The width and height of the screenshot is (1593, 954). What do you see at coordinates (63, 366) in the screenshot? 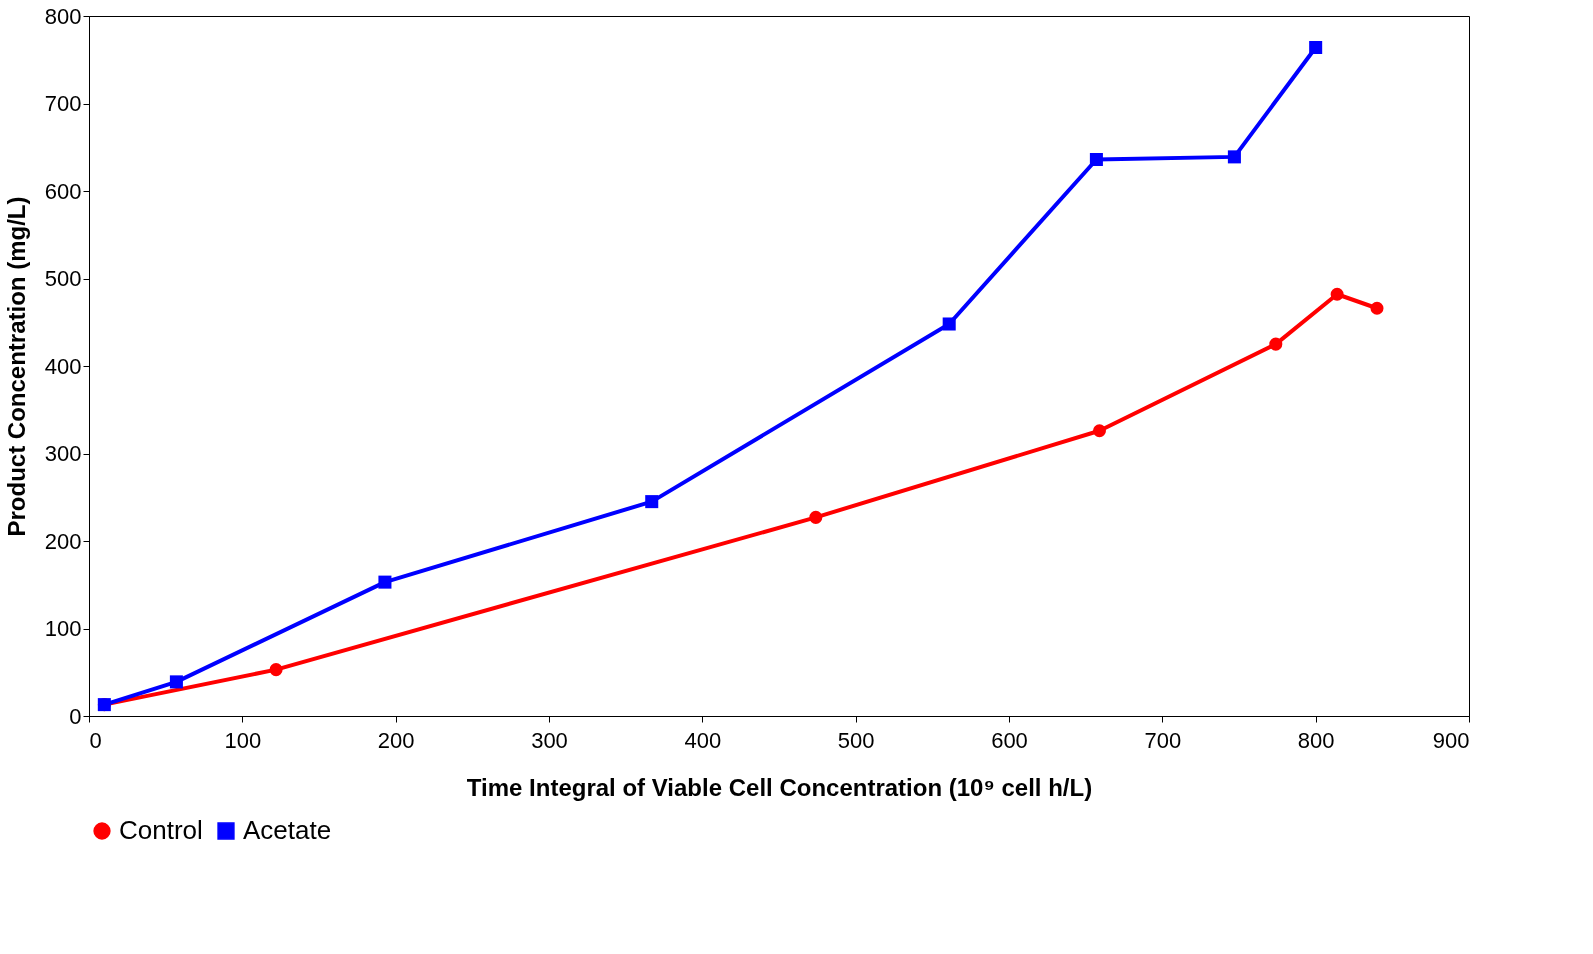
I see `y-tick-label: 400` at bounding box center [63, 366].